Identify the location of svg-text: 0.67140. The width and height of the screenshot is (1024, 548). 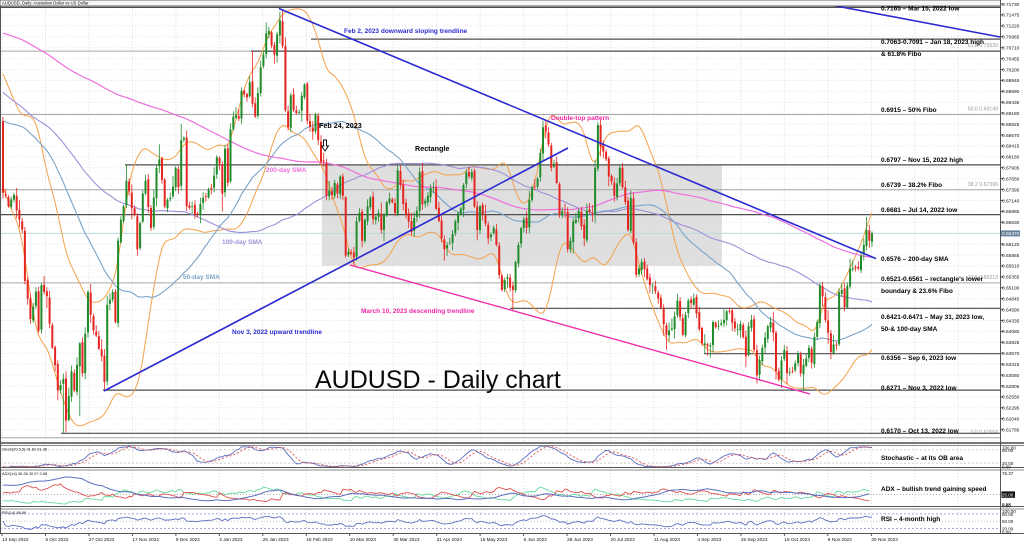
(1011, 201).